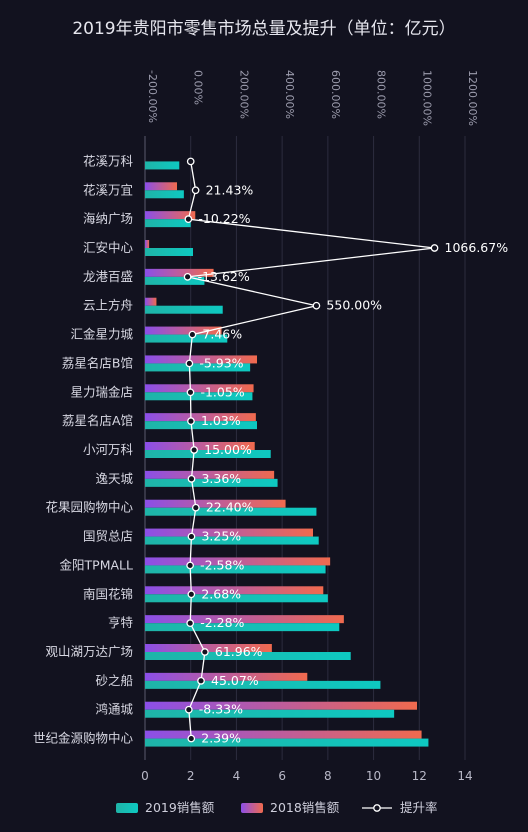  What do you see at coordinates (230, 189) in the screenshot?
I see `rate-data-label: 21.43%` at bounding box center [230, 189].